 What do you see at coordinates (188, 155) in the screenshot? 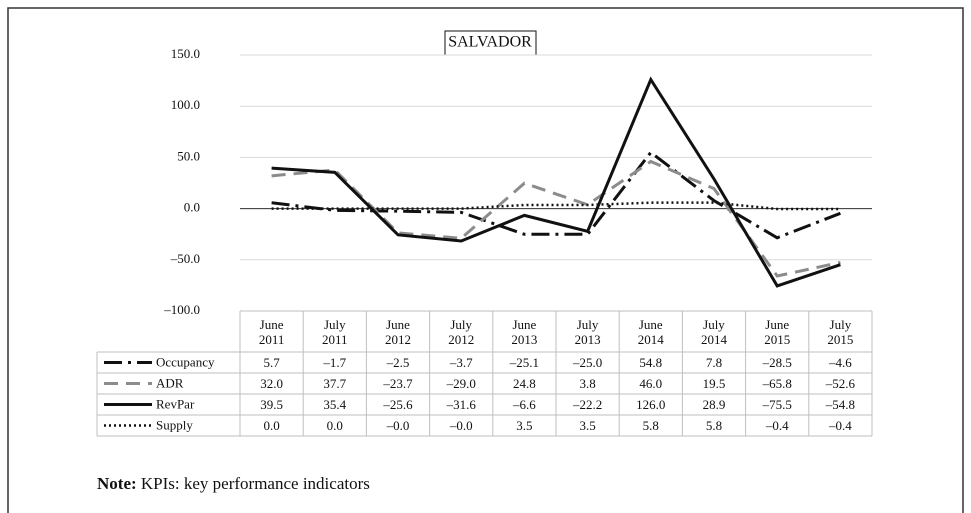
I see `y-tick-label: 50.0` at bounding box center [188, 155].